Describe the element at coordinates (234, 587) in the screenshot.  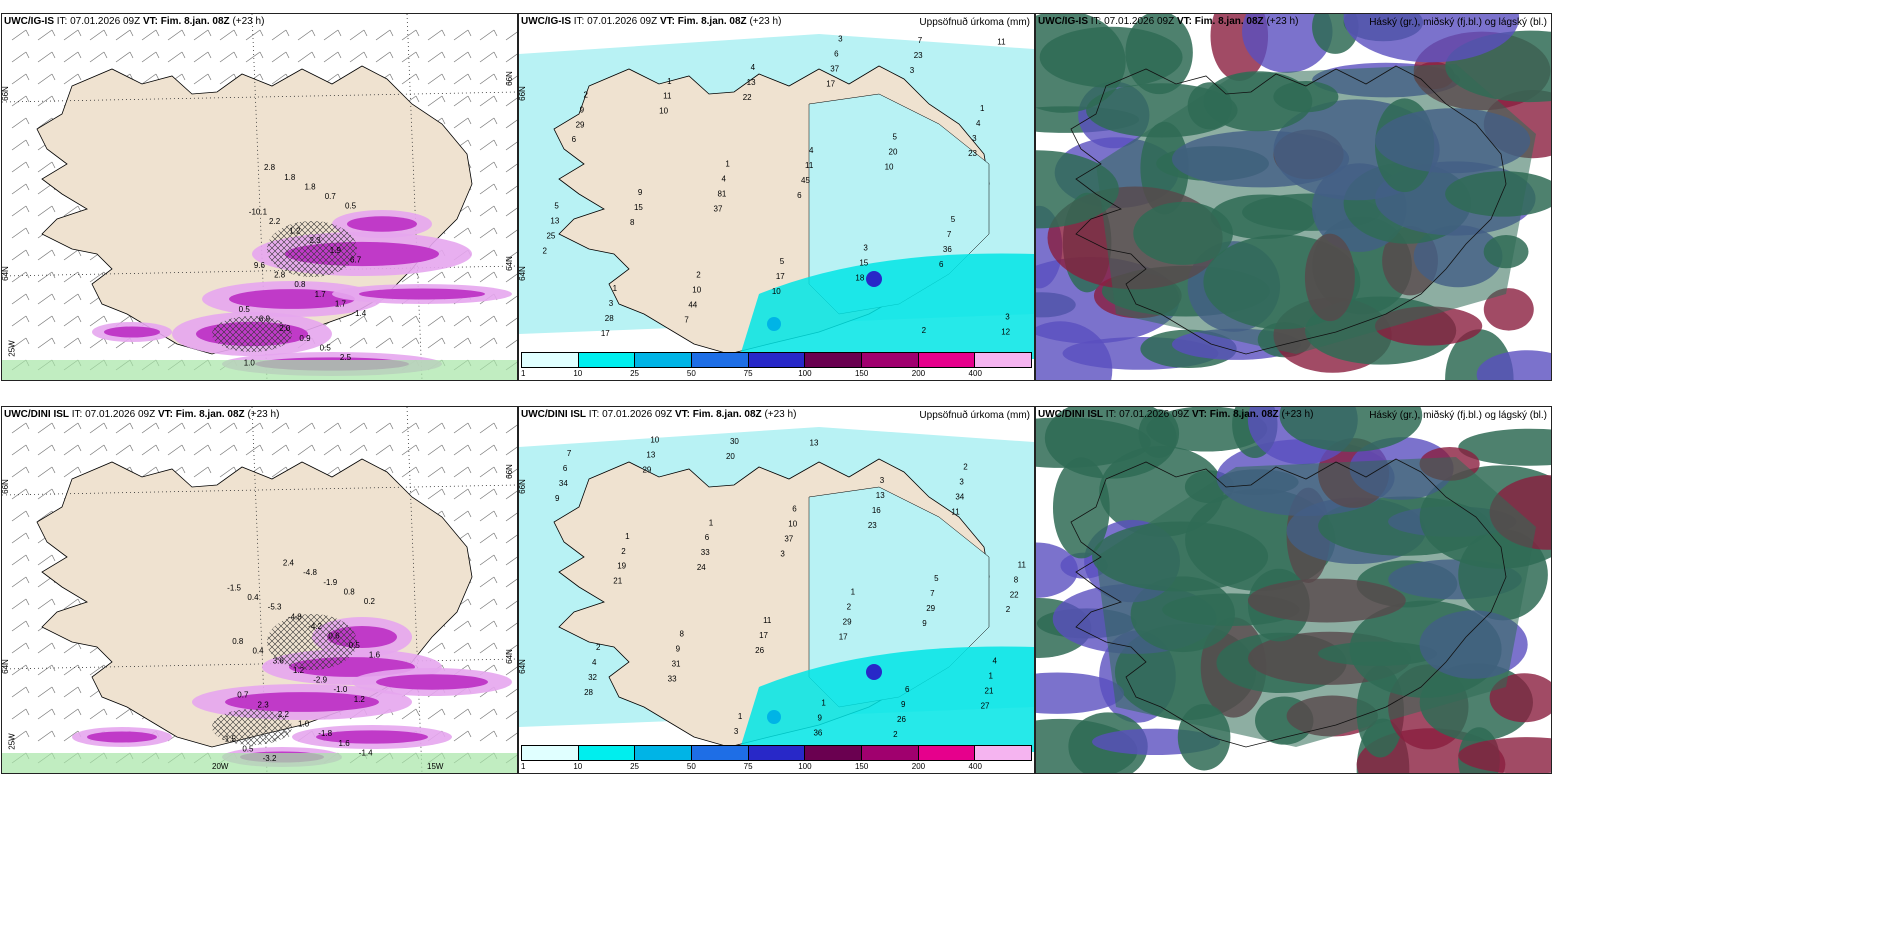
I see `field-value-label: -1.5` at that location.